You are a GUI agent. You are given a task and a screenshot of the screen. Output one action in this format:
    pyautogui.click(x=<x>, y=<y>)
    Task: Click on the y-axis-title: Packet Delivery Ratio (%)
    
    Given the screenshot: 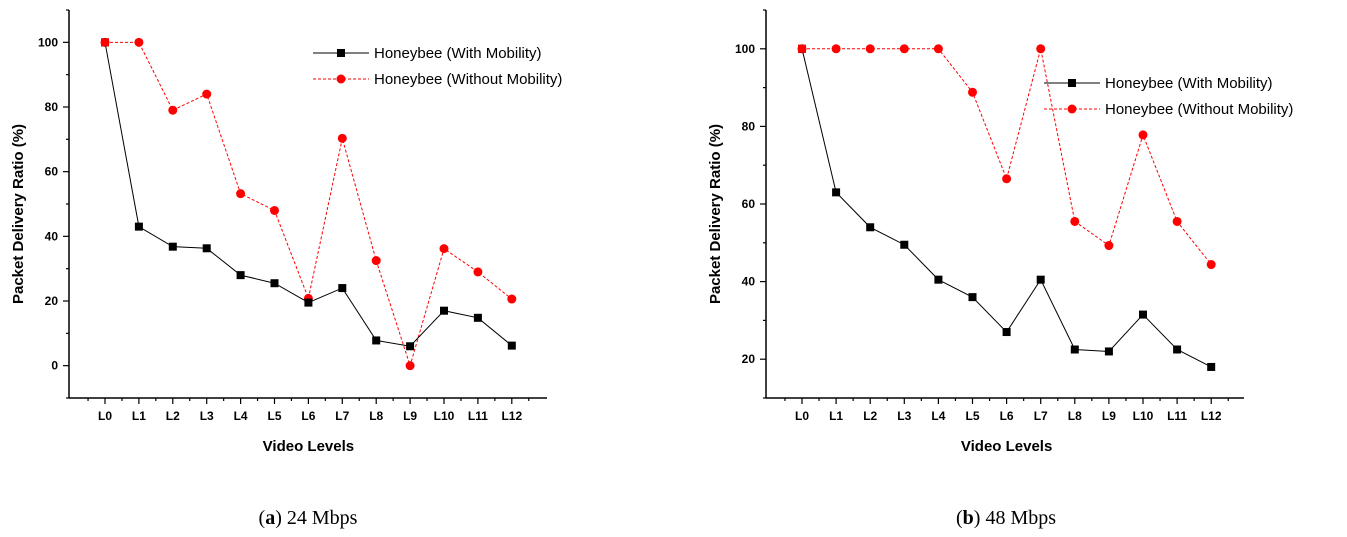 What is the action you would take?
    pyautogui.click(x=18, y=214)
    